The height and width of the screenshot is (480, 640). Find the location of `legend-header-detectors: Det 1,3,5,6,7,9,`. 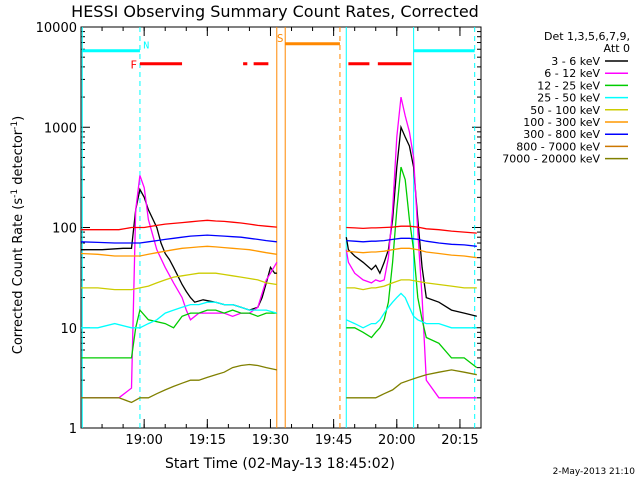

legend-header-detectors: Det 1,3,5,6,7,9, is located at coordinates (587, 36).